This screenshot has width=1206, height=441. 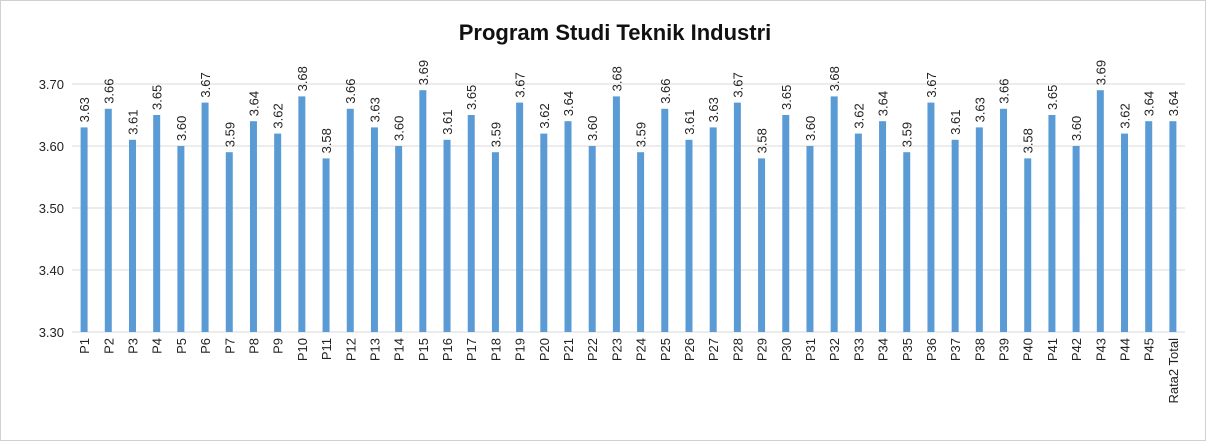 What do you see at coordinates (544, 349) in the screenshot?
I see `x-tick-label: P20` at bounding box center [544, 349].